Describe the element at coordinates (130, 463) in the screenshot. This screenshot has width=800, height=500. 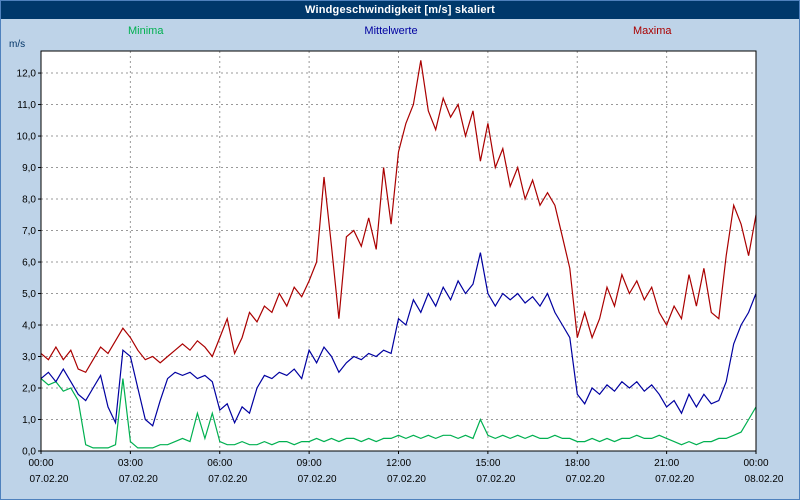
I see `x-tick-time-label: 03:00` at that location.